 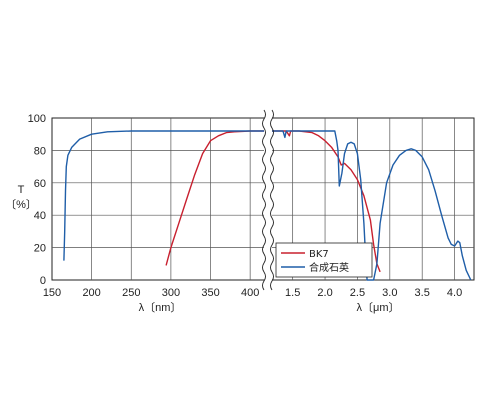 I want to click on y-tick-label: 0, so click(x=43, y=281).